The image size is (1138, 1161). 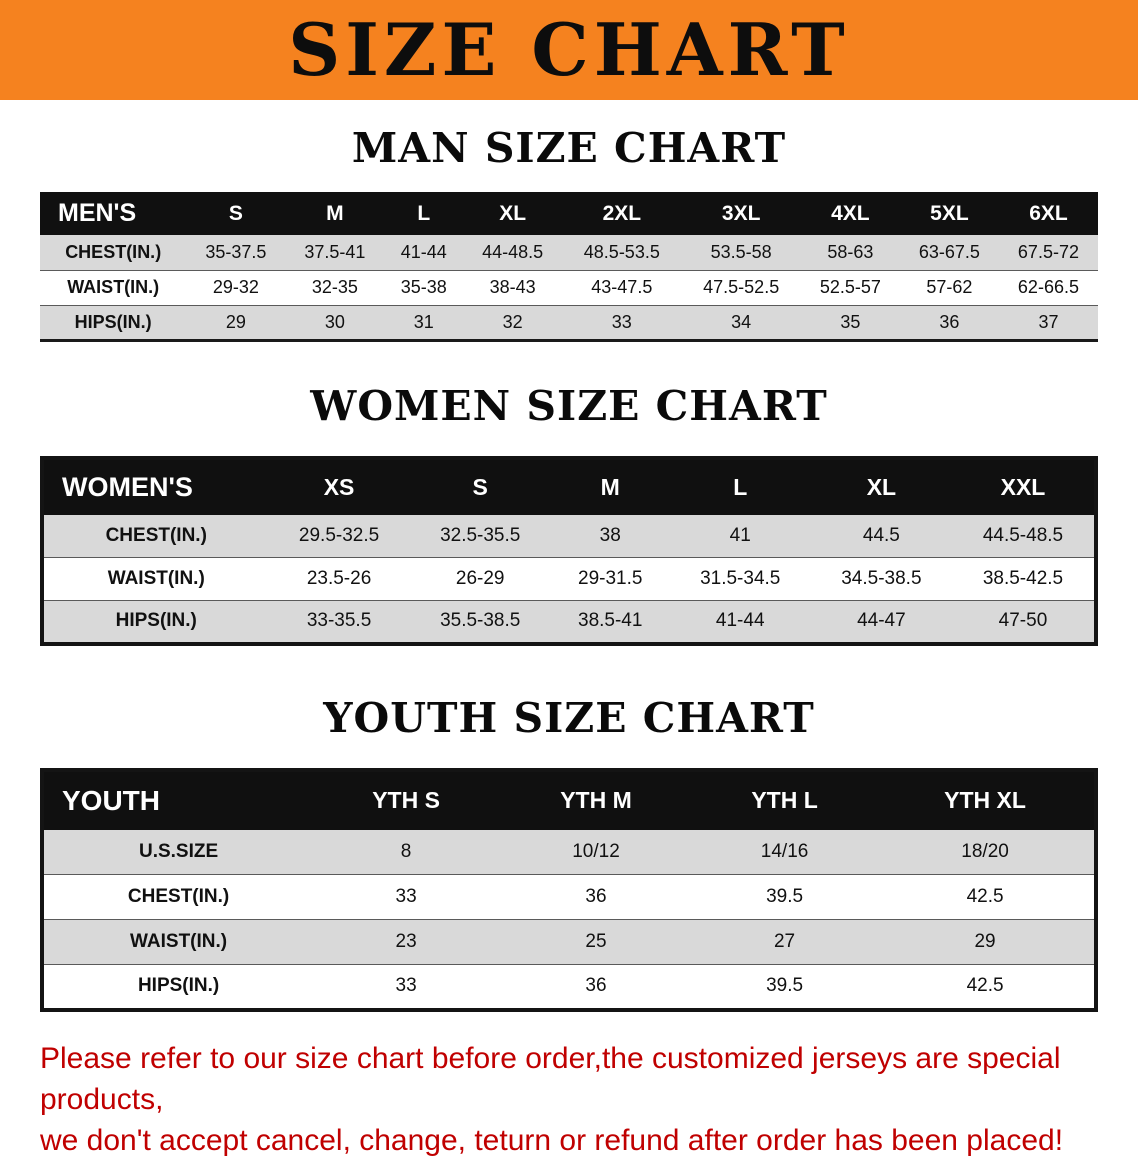 I want to click on value-cell: 8, so click(x=406, y=851).